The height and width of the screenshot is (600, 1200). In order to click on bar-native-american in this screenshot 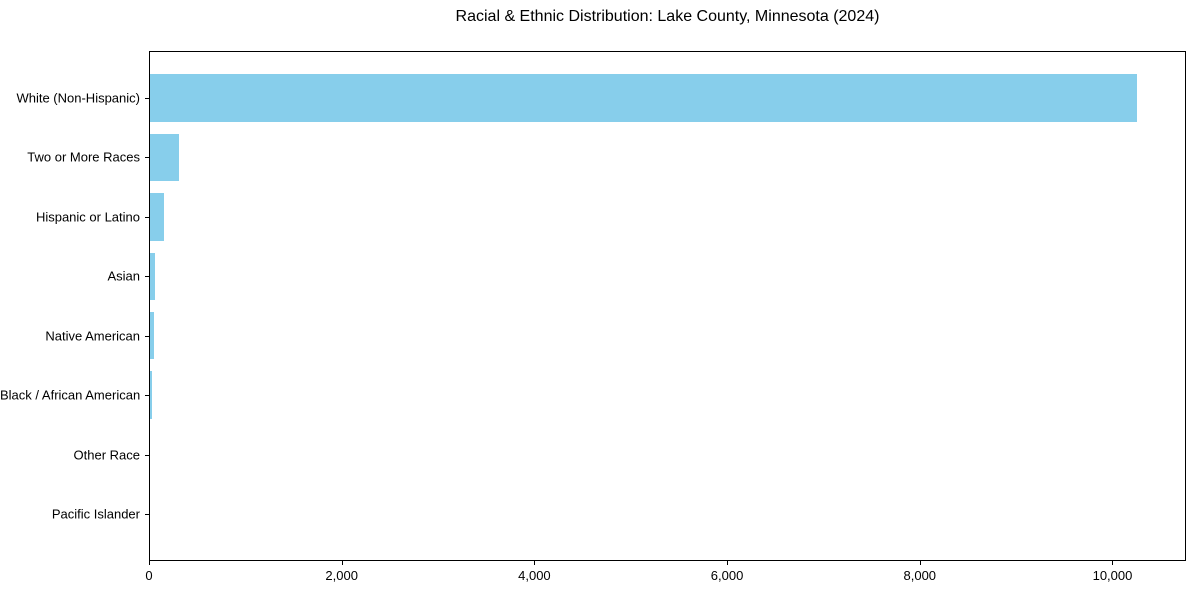, I will do `click(152, 335)`.